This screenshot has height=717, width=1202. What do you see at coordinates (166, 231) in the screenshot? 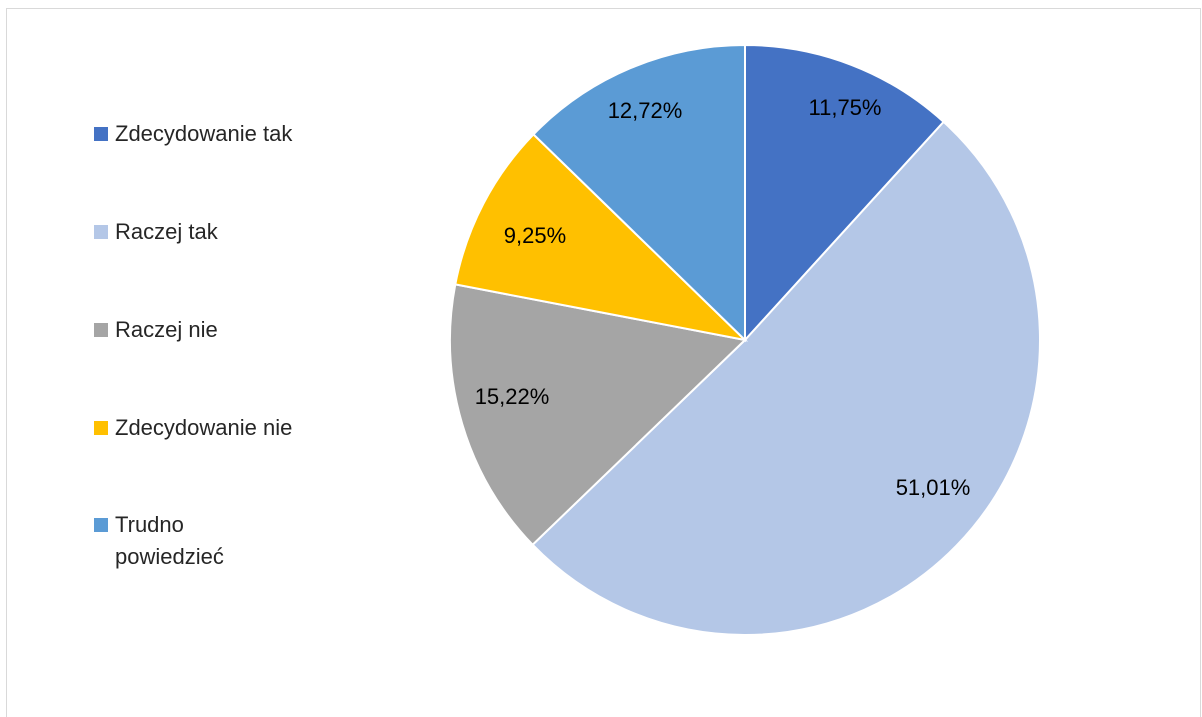
I see `legend-label: Raczej tak` at bounding box center [166, 231].